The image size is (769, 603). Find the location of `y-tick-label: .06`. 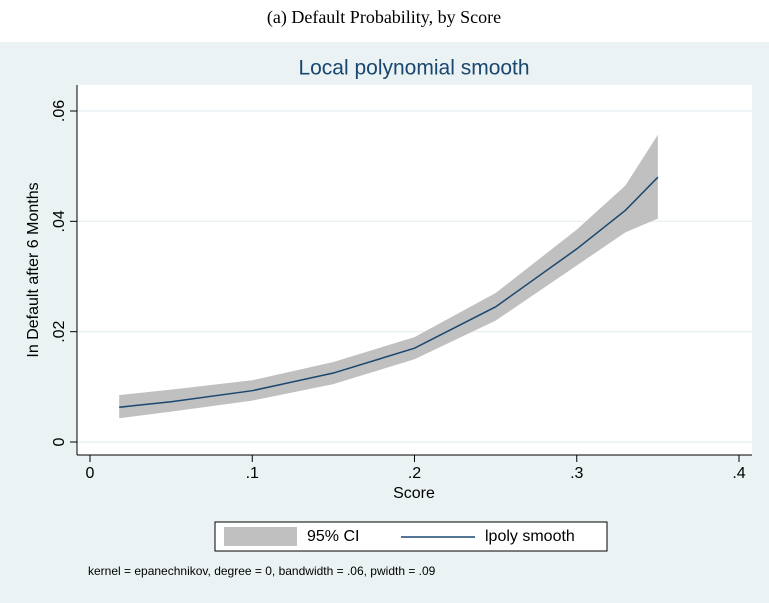

y-tick-label: .06 is located at coordinates (59, 111).